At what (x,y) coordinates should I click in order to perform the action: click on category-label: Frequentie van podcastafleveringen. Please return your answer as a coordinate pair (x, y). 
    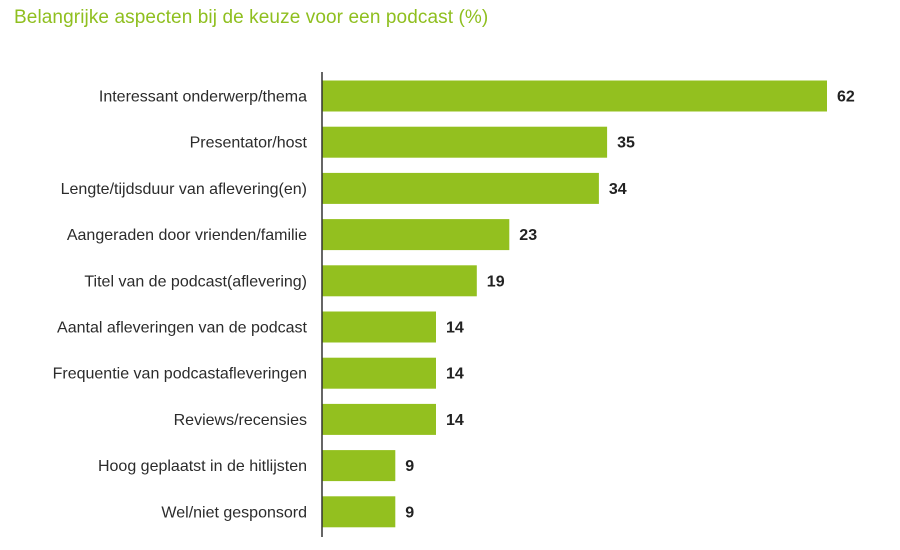
    Looking at the image, I should click on (180, 374).